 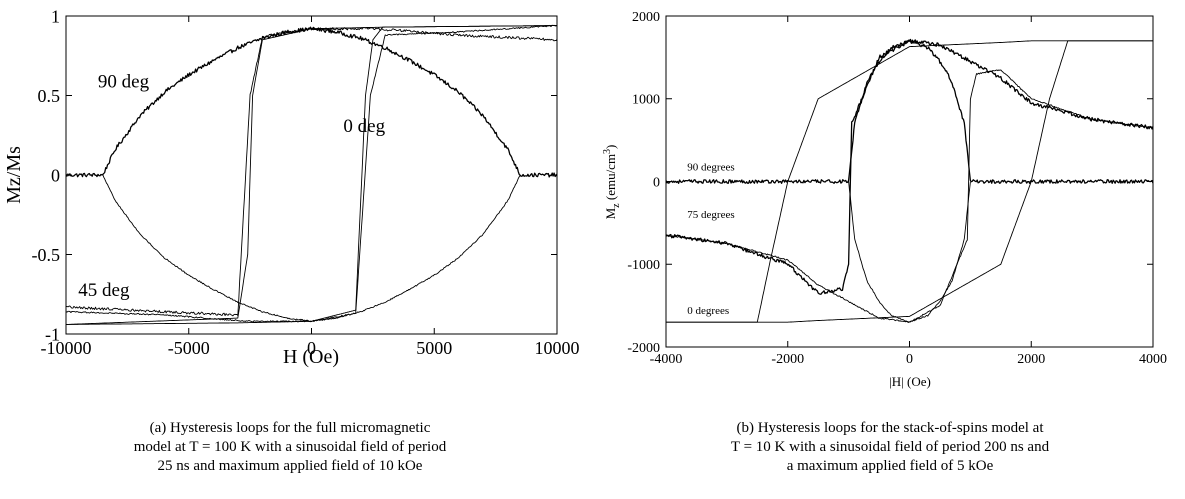 I want to click on y-label-part: 3, so click(x=607, y=151).